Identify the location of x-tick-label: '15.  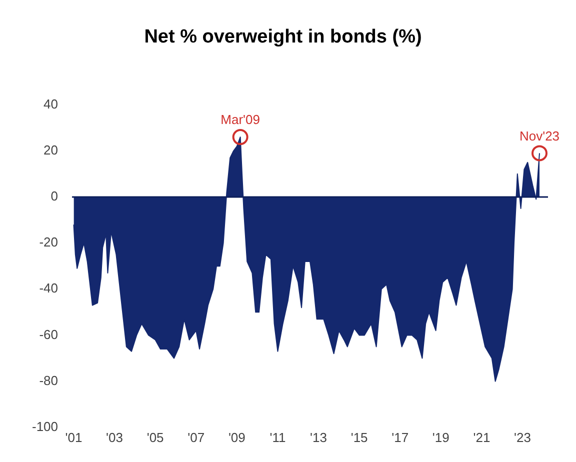
(359, 437).